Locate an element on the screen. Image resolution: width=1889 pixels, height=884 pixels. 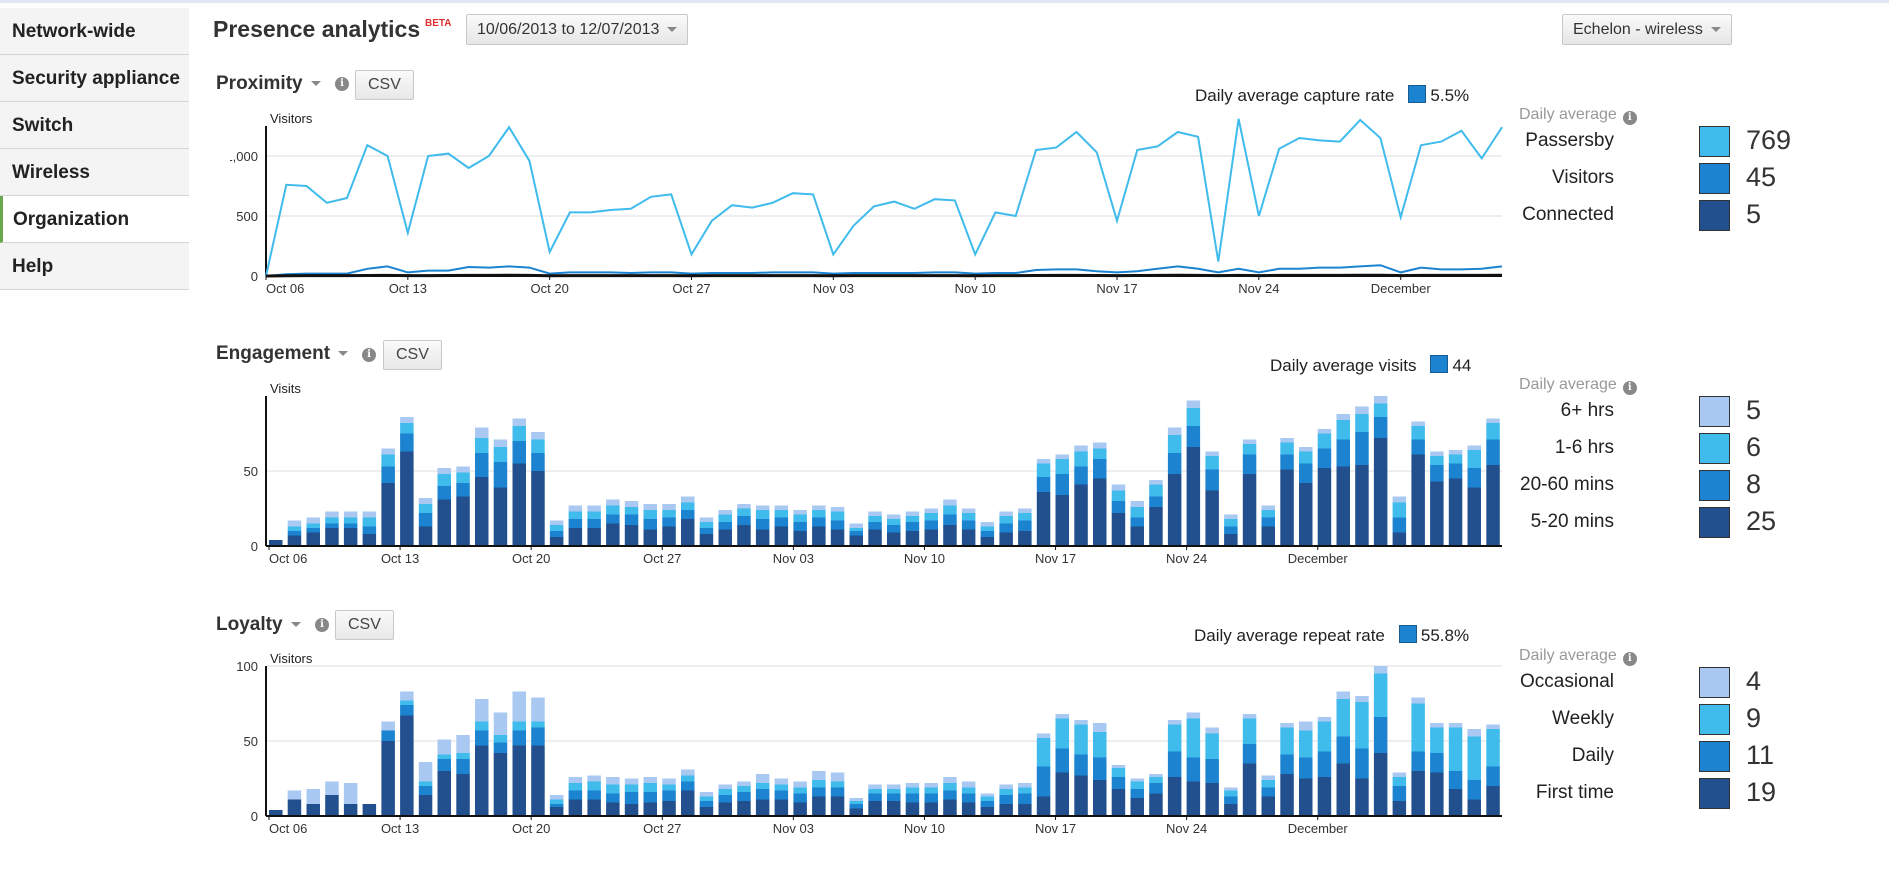
sidebar-item-security-appliance: Security appliance is located at coordinates (94, 78).